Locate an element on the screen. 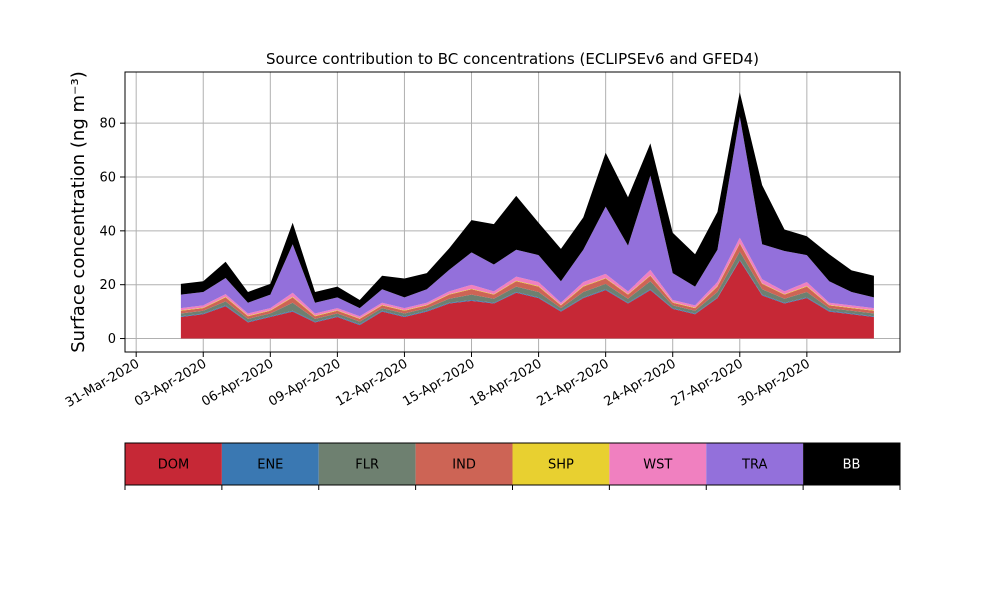 The height and width of the screenshot is (604, 1000). x-tick-label: 31-Mar-2020 is located at coordinates (102, 383).